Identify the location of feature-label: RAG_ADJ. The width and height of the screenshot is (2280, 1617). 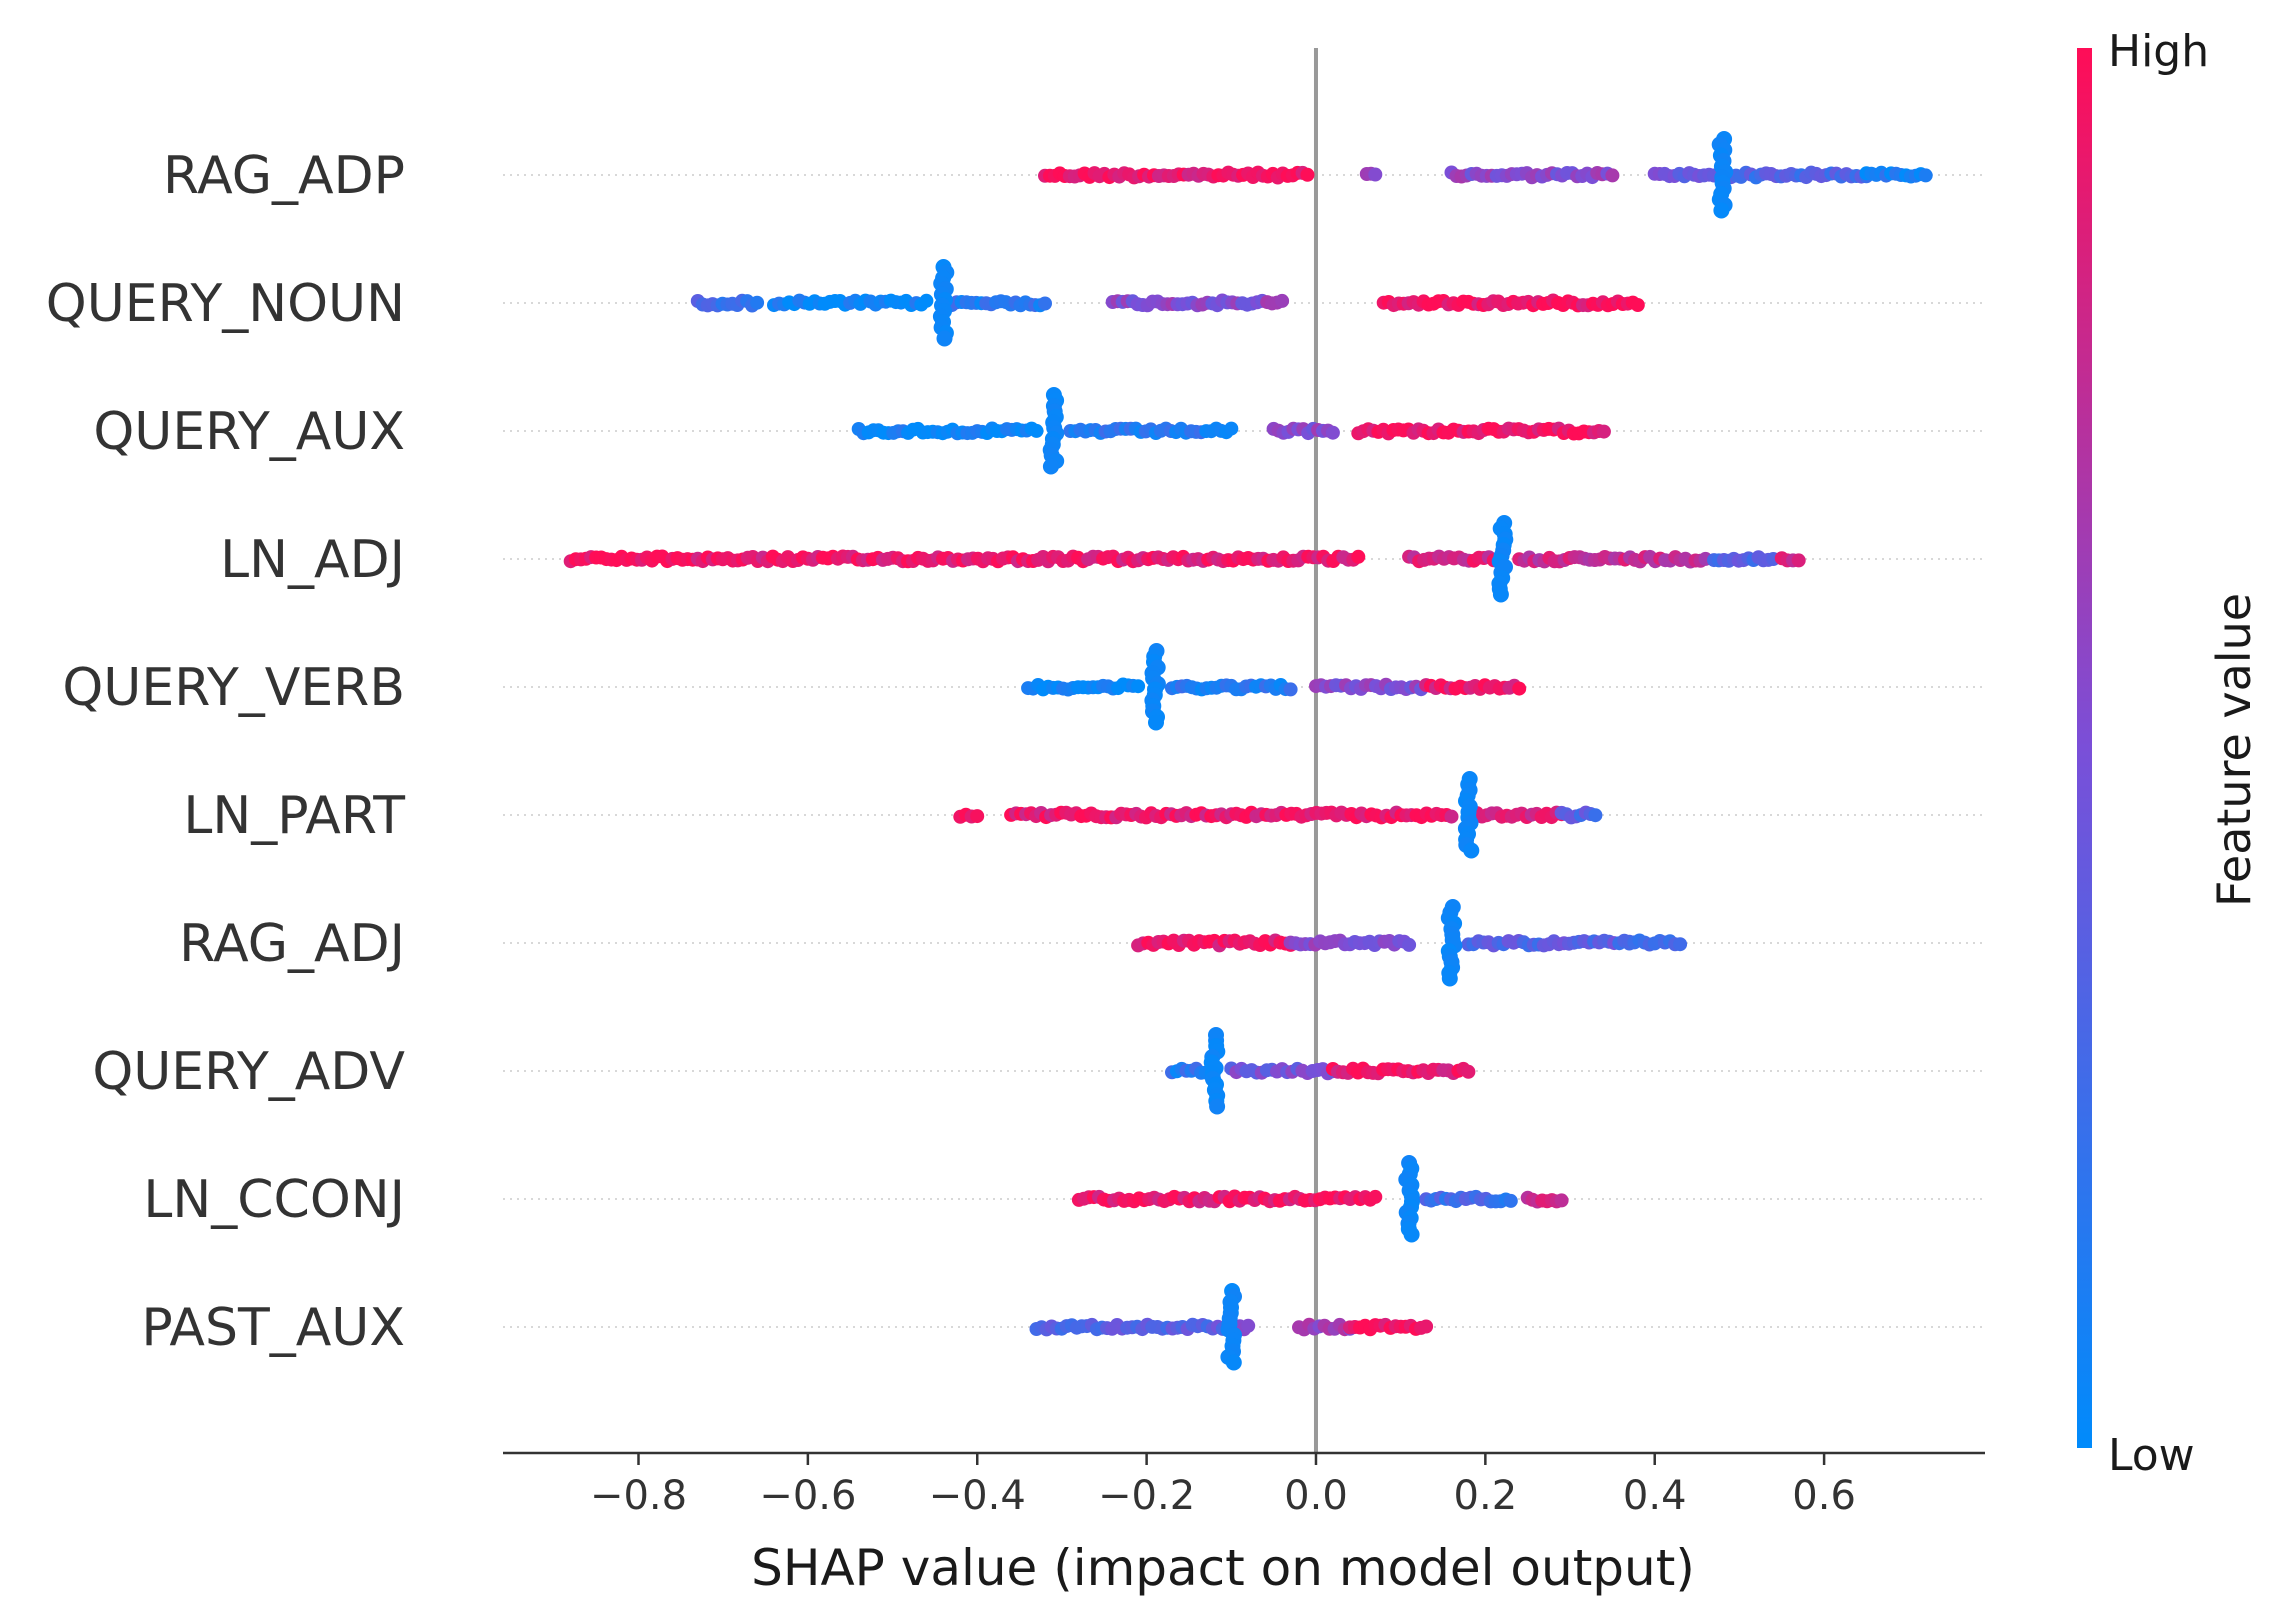
(292, 944).